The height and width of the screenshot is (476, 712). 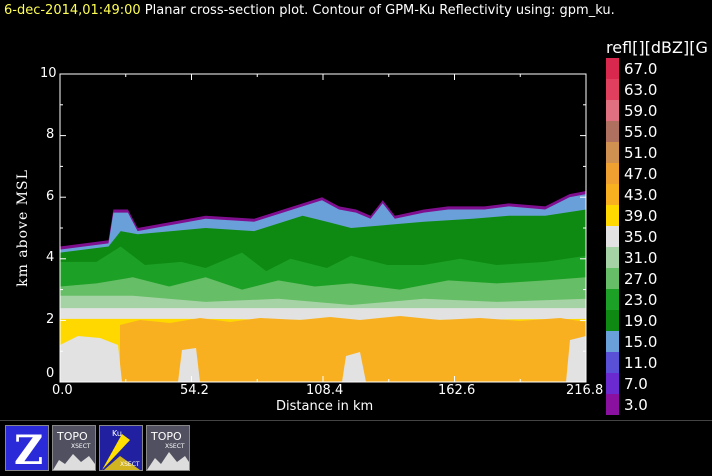 What do you see at coordinates (641, 69) in the screenshot?
I see `legend-value: 67.0` at bounding box center [641, 69].